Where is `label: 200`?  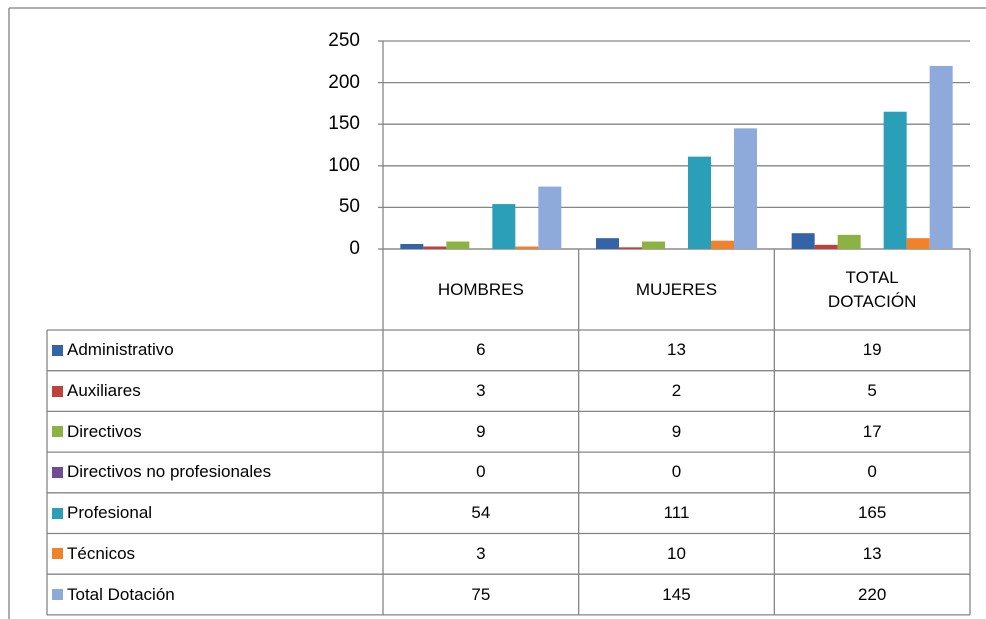 label: 200 is located at coordinates (344, 82).